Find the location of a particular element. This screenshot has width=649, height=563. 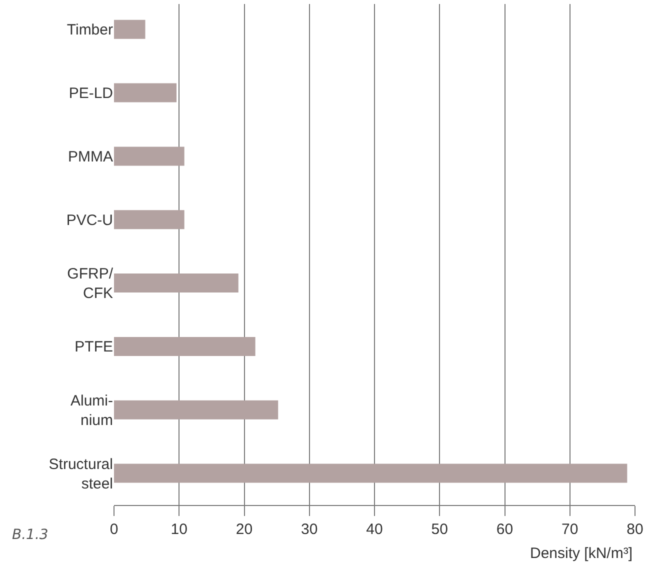

y-tick-label: Alumi- nium is located at coordinates (91, 410).